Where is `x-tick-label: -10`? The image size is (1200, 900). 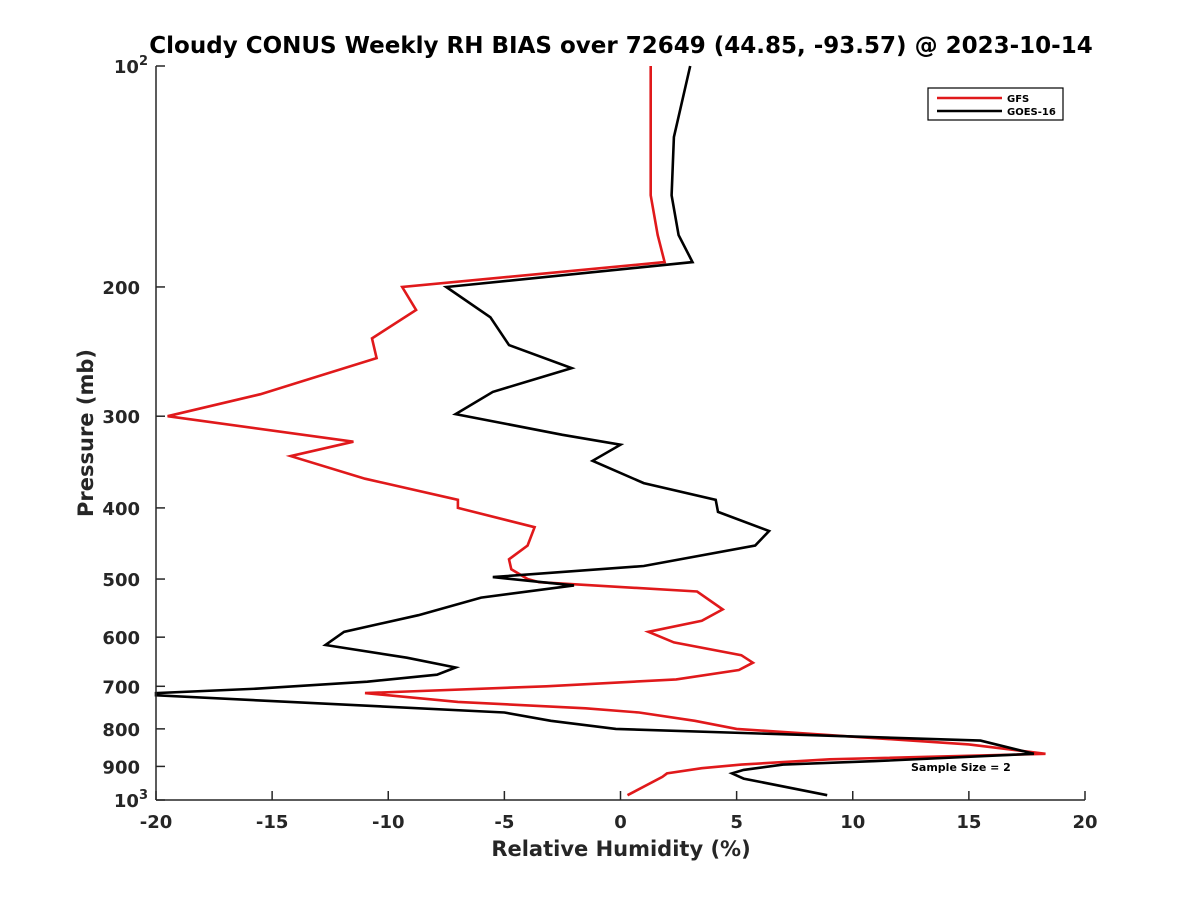
x-tick-label: -10 is located at coordinates (388, 822).